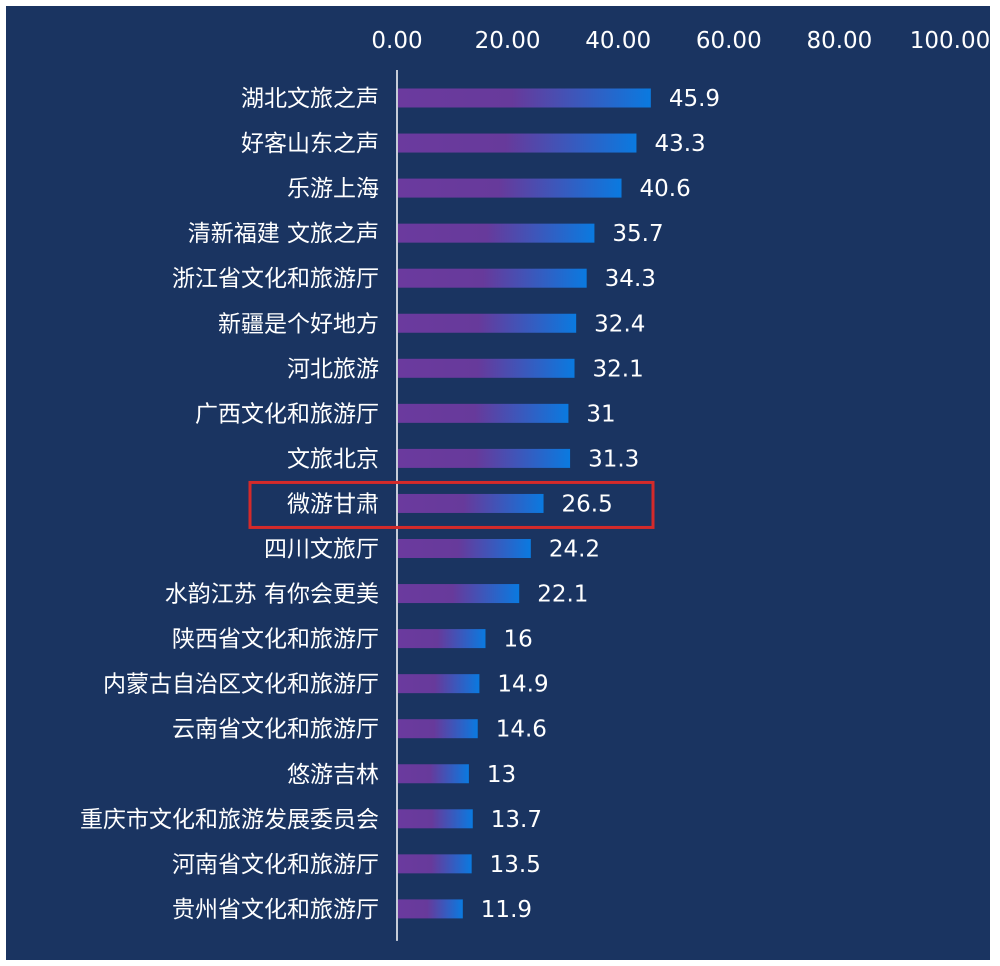  What do you see at coordinates (618, 41) in the screenshot?
I see `x-tick-label: 40.00` at bounding box center [618, 41].